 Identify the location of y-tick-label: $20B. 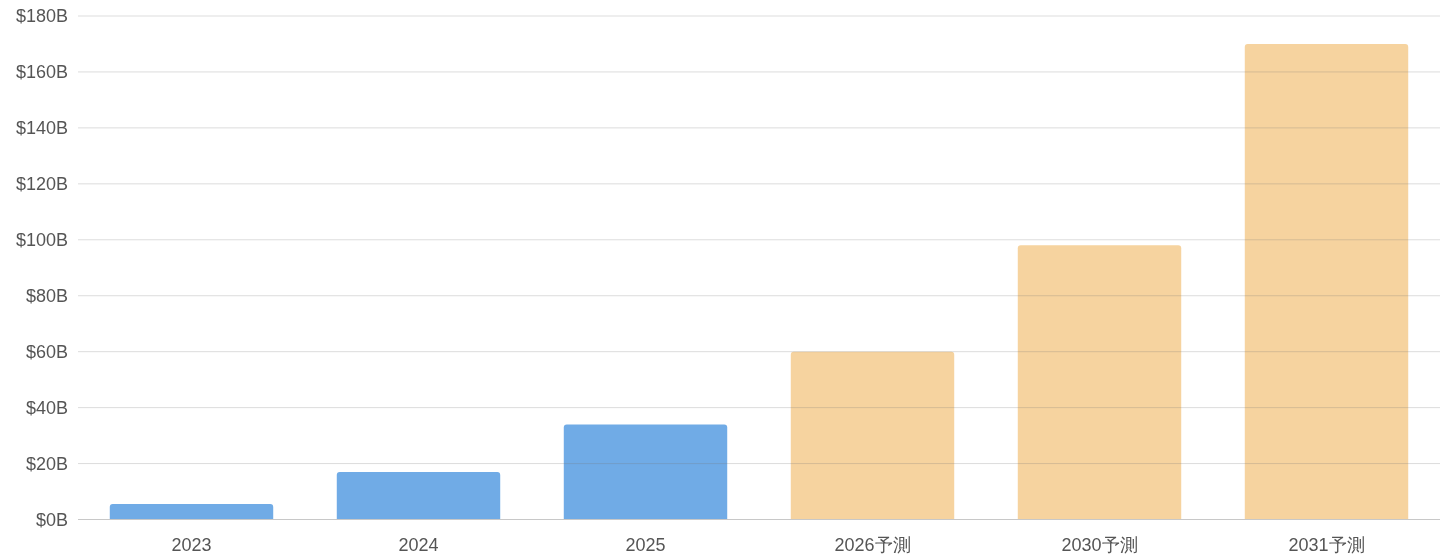
(46, 463).